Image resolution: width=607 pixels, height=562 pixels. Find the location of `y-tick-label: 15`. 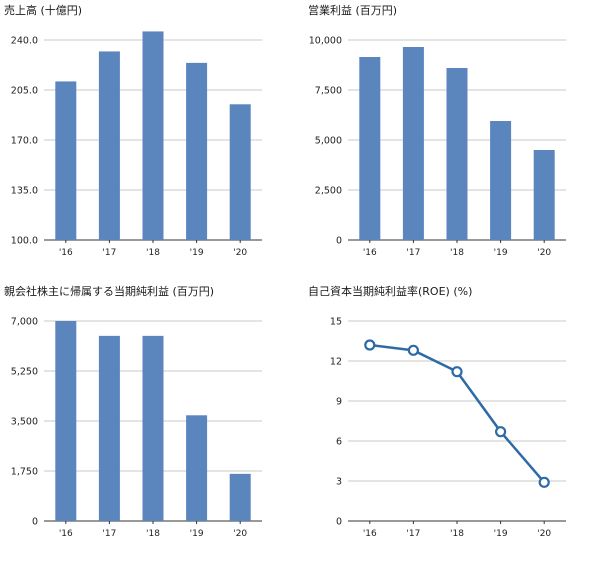

y-tick-label: 15 is located at coordinates (336, 322).